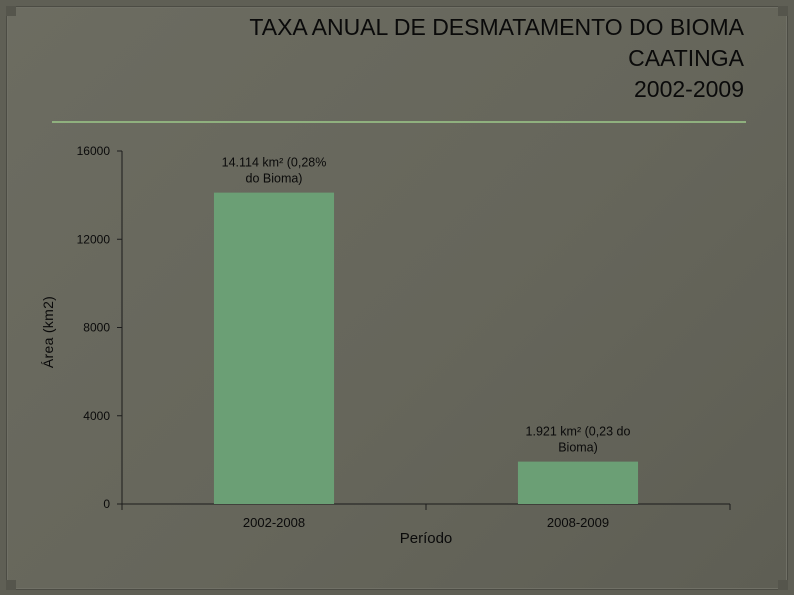 The image size is (794, 595). Describe the element at coordinates (106, 504) in the screenshot. I see `y-tick-label: 0` at that location.